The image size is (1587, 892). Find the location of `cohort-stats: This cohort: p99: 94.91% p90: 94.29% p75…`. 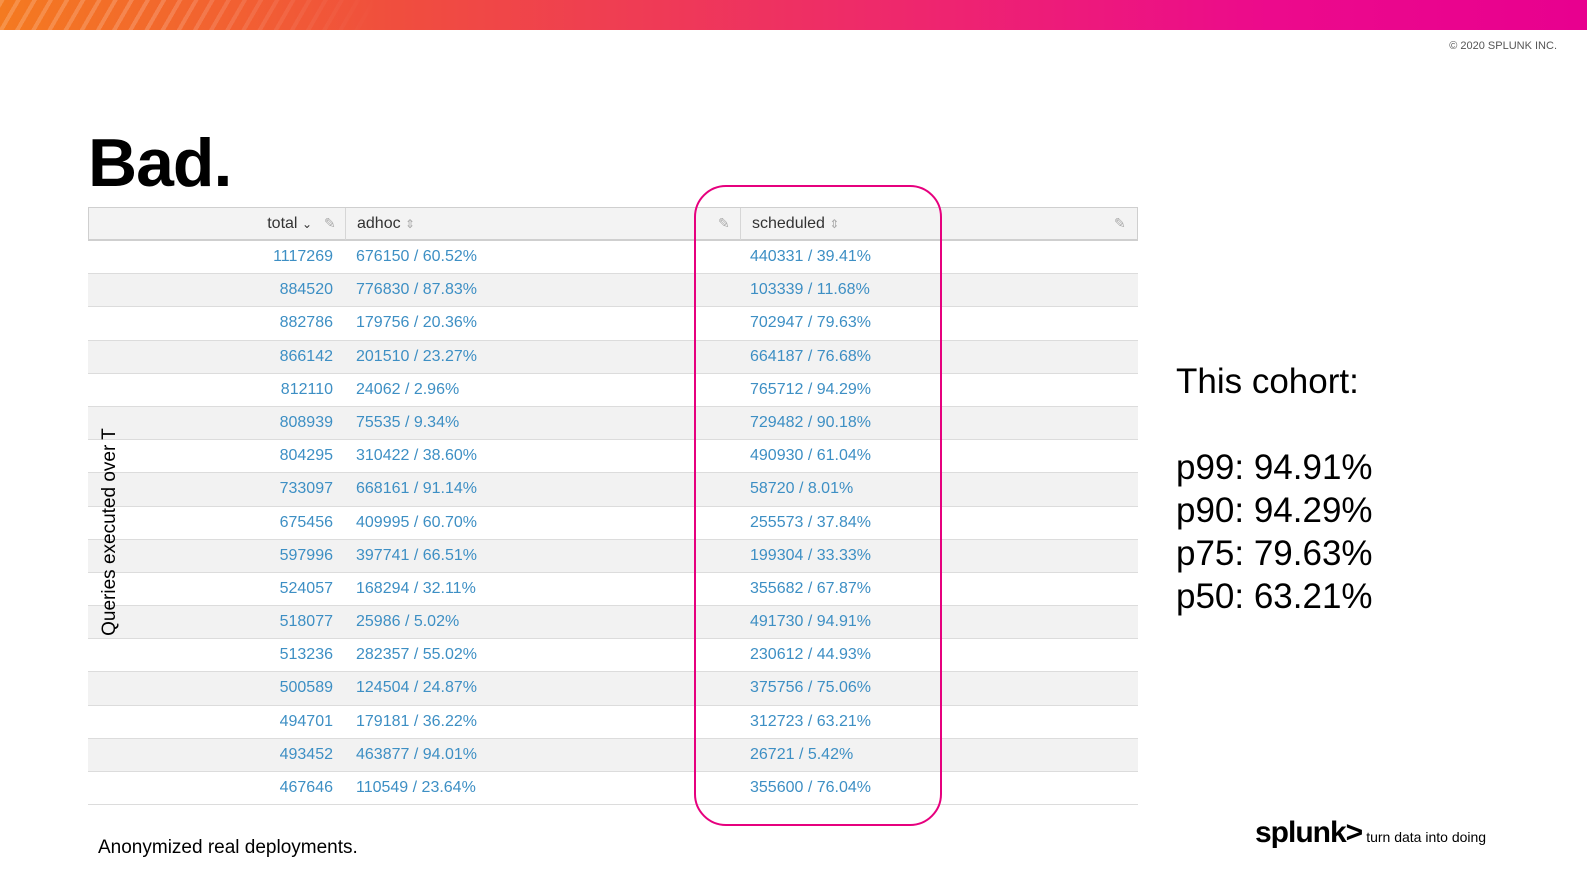

cohort-stats: This cohort: p99: 94.91% p90: 94.29% p75… is located at coordinates (1274, 489).